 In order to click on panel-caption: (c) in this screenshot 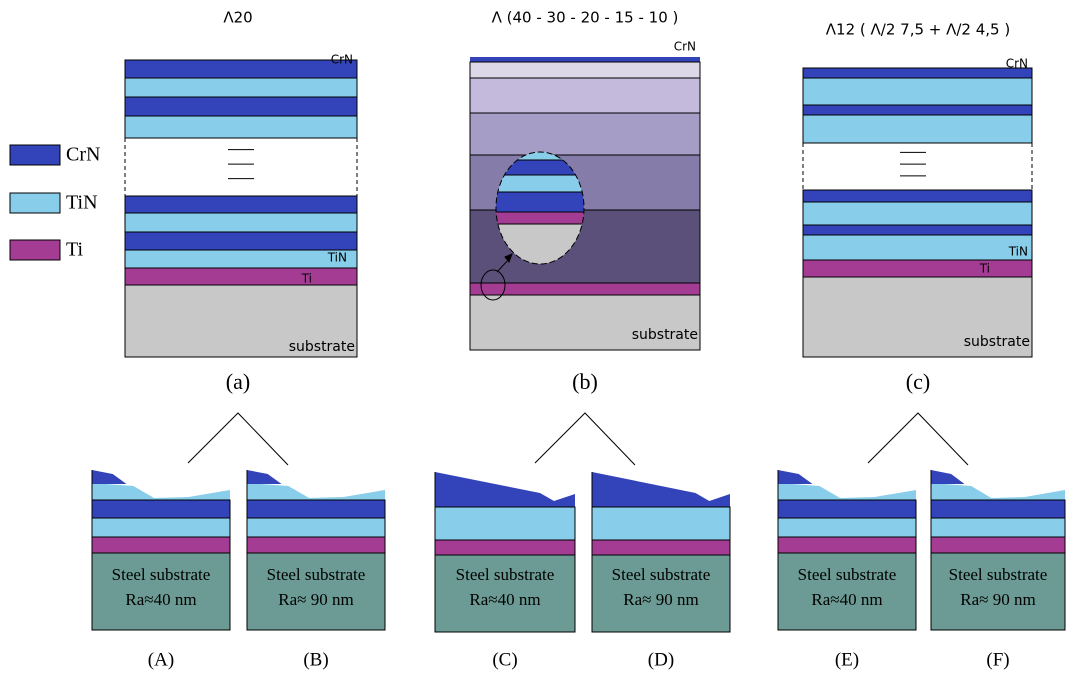, I will do `click(918, 381)`.